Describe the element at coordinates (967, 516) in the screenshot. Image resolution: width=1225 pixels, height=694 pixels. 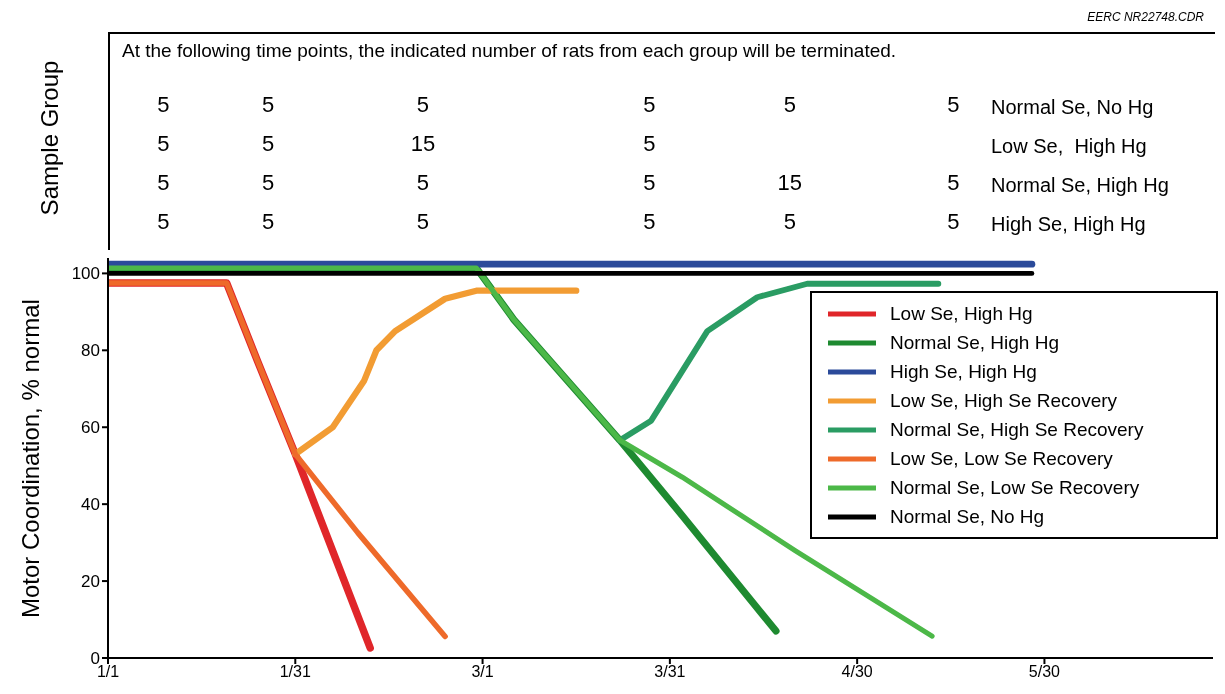
I see `legend-label: Normal Se, No Hg` at that location.